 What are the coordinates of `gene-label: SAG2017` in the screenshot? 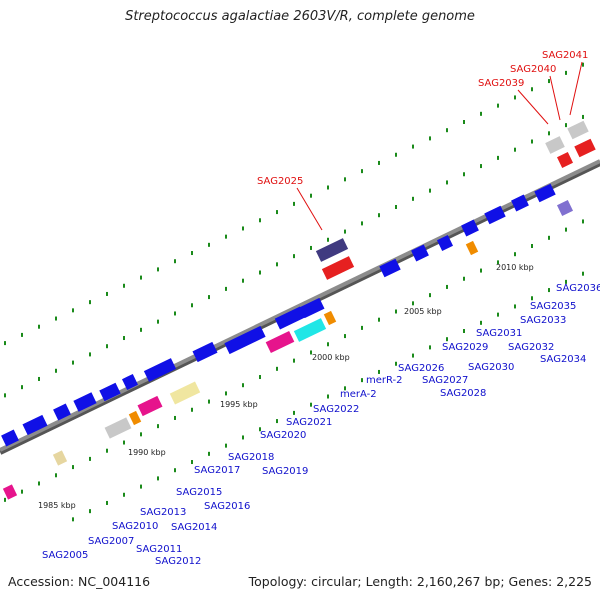 It's located at (217, 470).